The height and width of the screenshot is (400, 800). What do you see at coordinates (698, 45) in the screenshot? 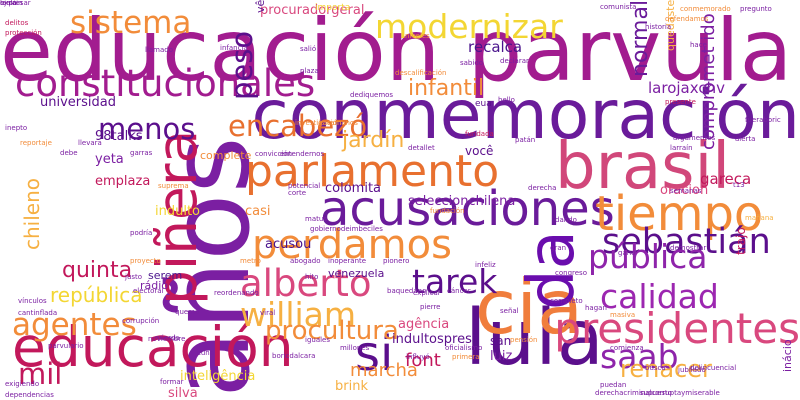
I see `word-hace: hace` at bounding box center [698, 45].